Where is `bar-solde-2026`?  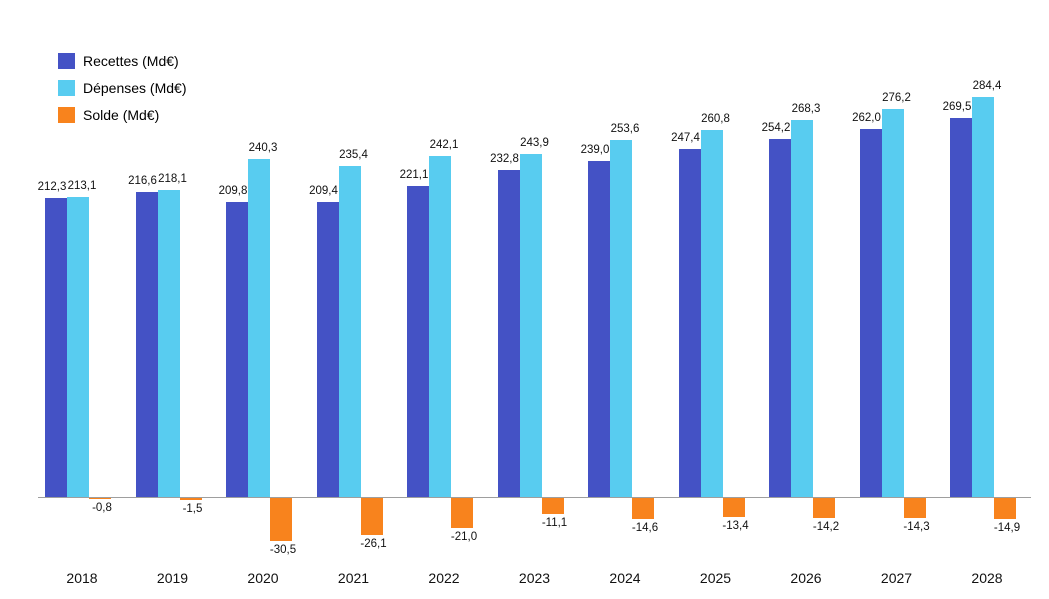 bar-solde-2026 is located at coordinates (824, 508).